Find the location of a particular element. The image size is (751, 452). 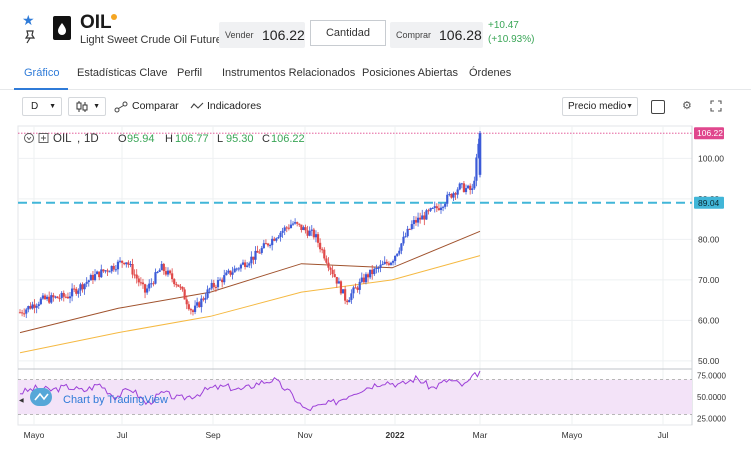

interval-select: D ▼ is located at coordinates (42, 106).